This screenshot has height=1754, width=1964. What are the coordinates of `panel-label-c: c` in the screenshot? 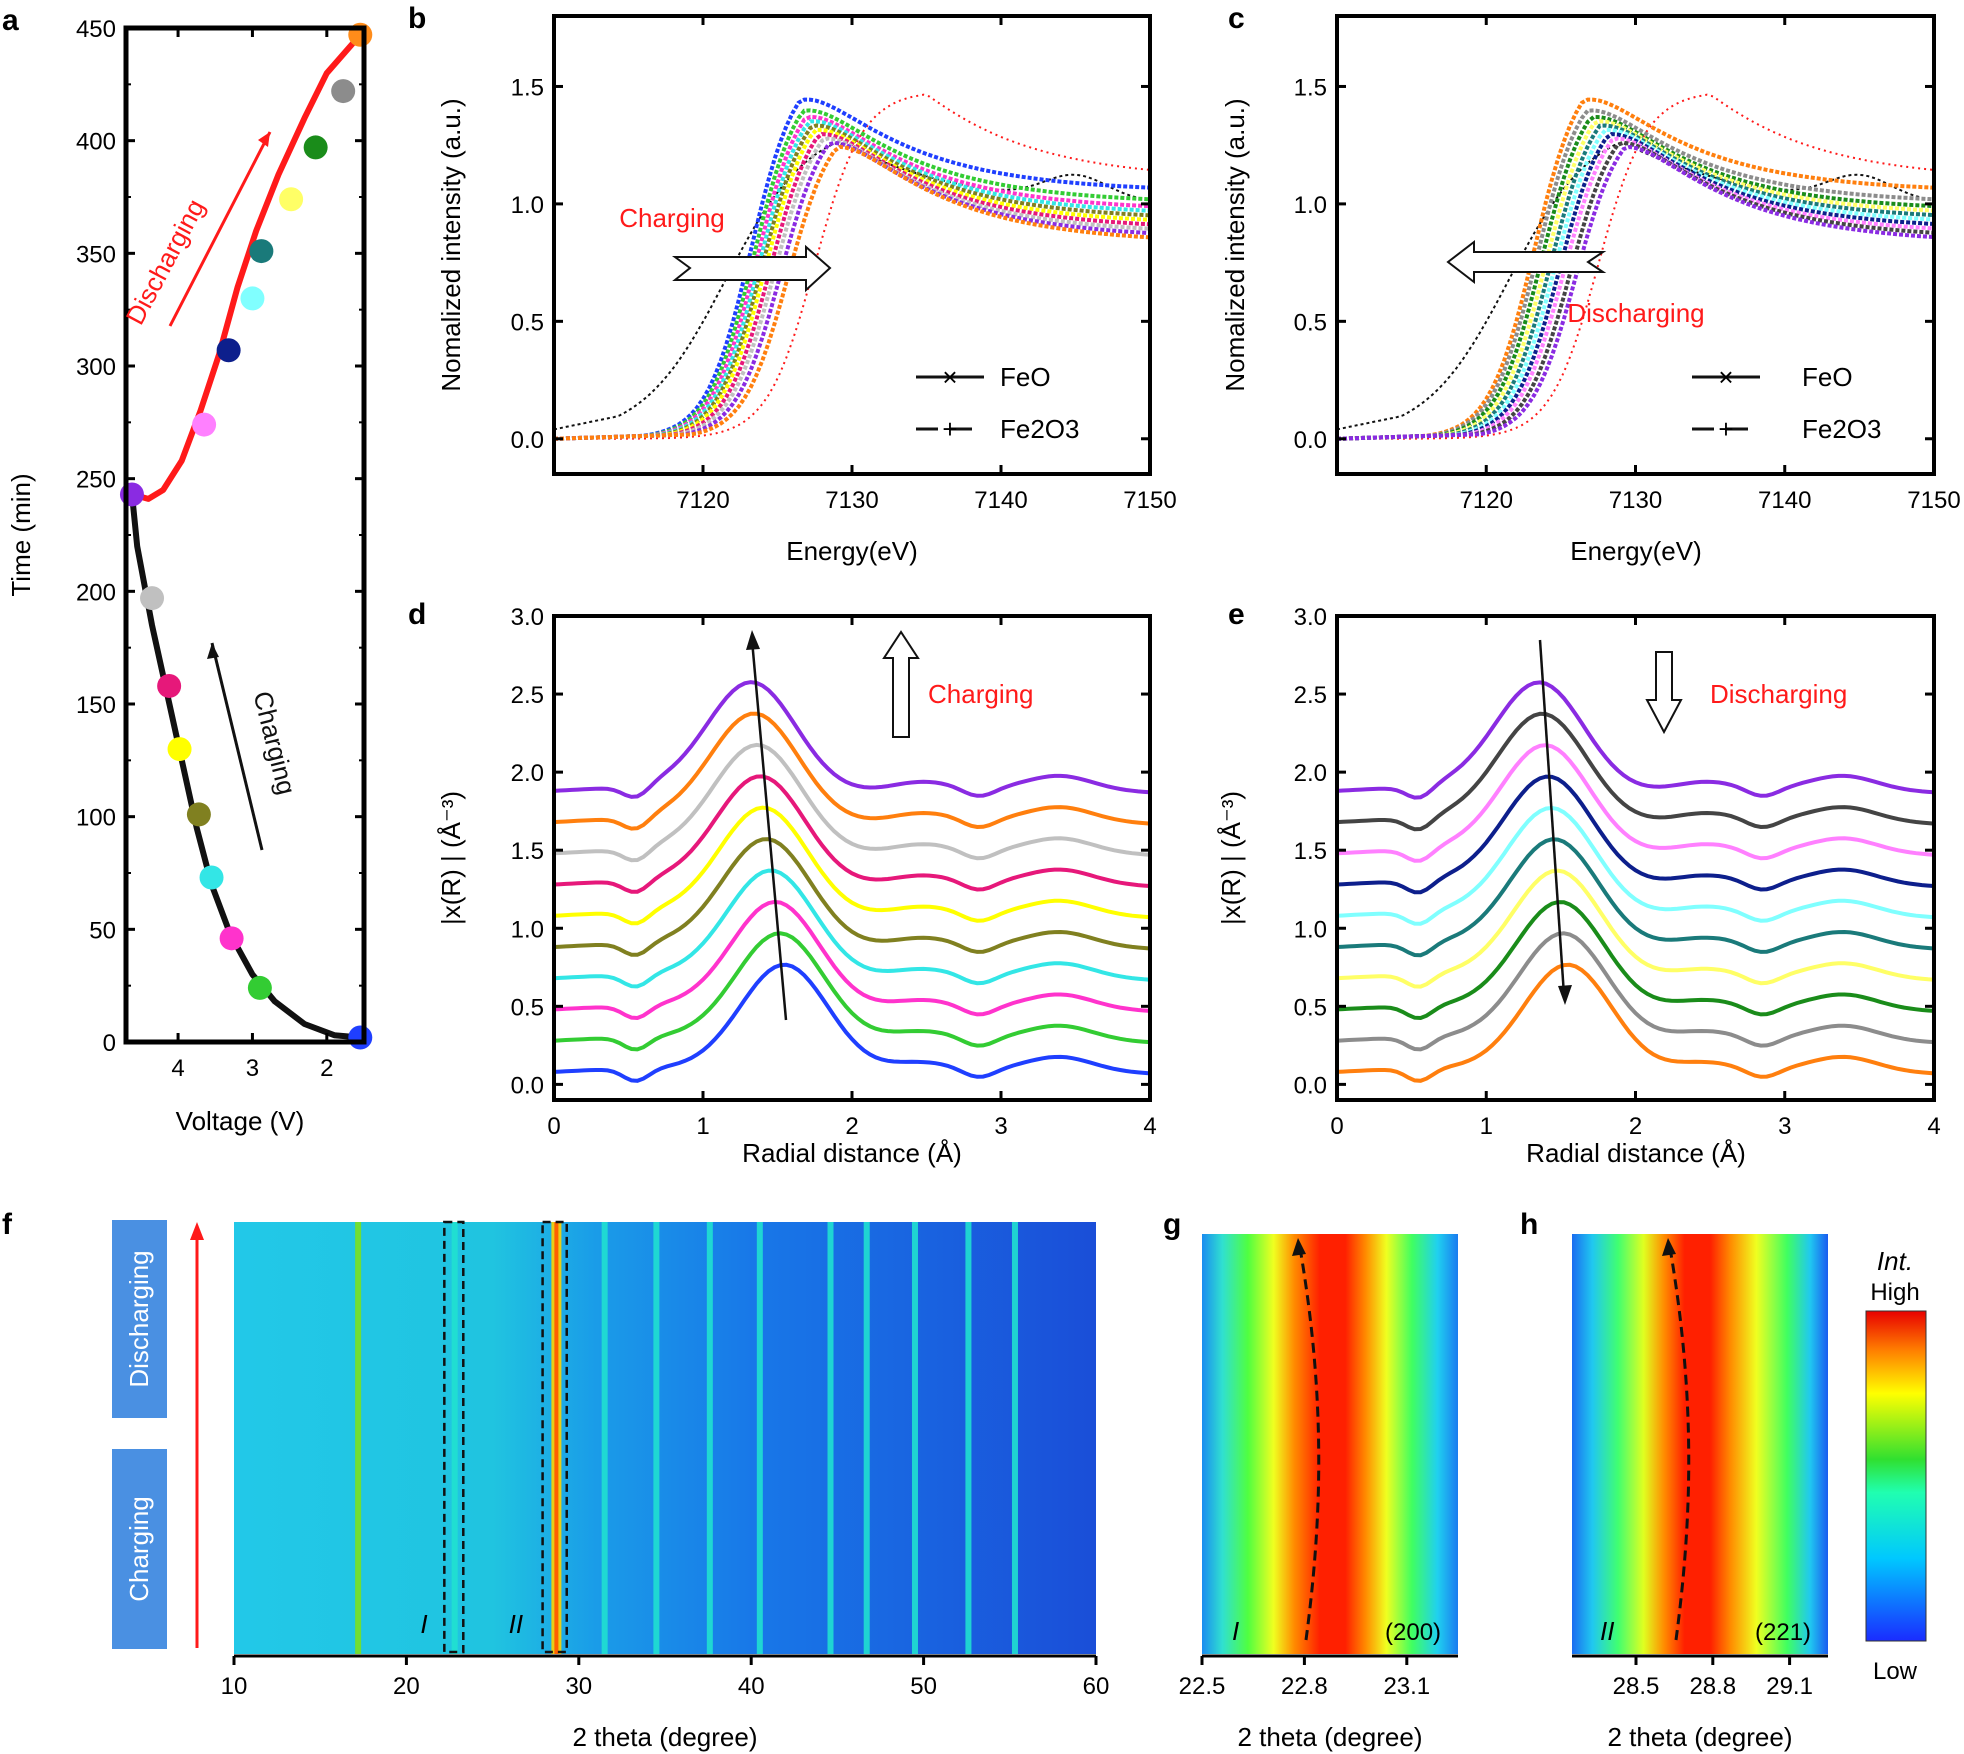 It's located at (1236, 18).